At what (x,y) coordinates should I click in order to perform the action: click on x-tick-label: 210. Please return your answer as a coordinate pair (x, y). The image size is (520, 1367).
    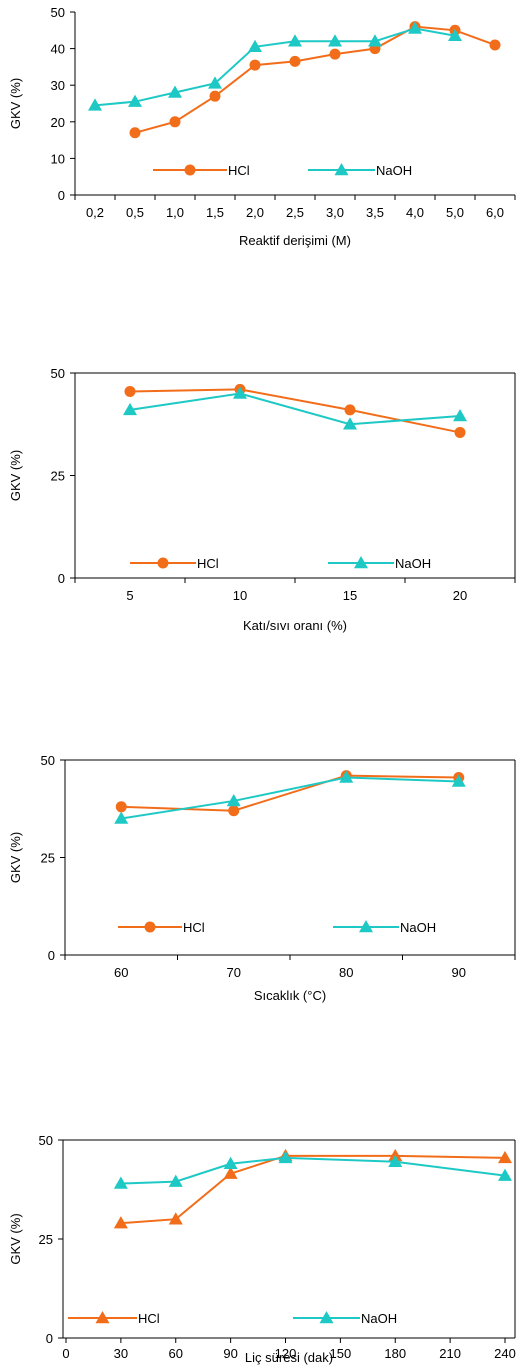
    Looking at the image, I should click on (450, 1353).